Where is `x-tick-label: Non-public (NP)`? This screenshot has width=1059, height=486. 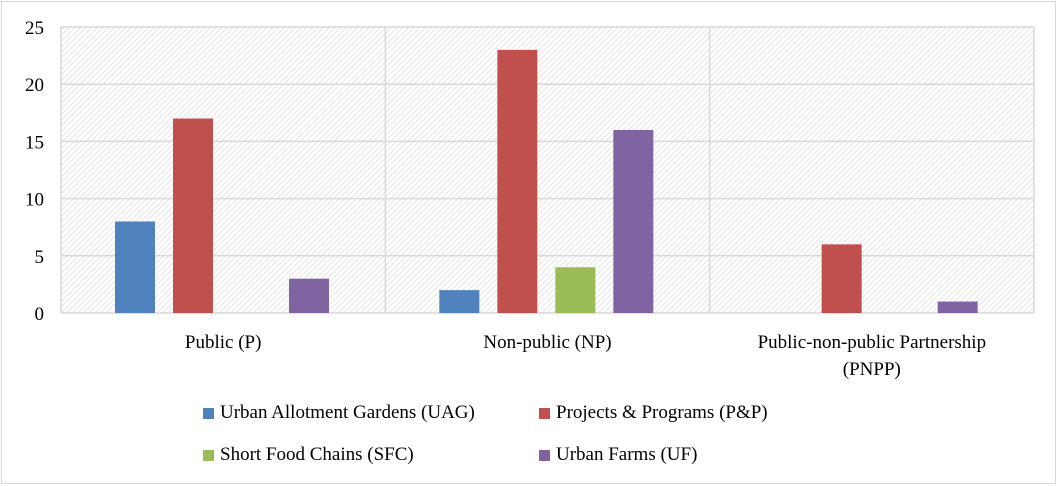
x-tick-label: Non-public (NP) is located at coordinates (547, 342).